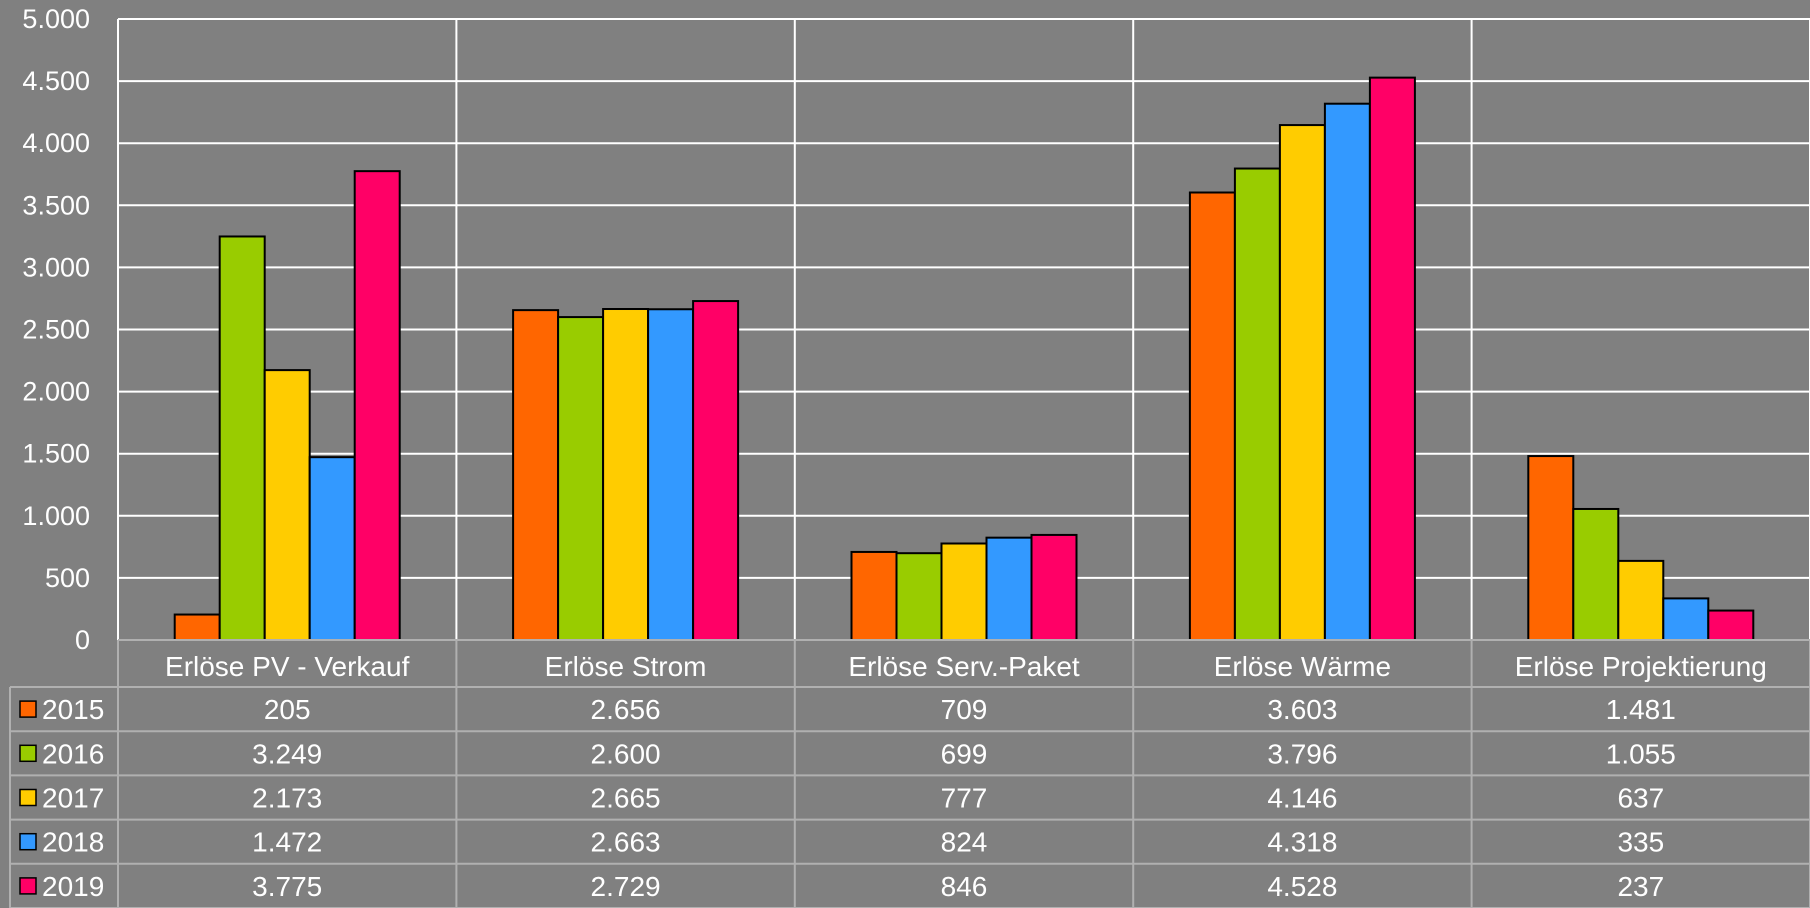 The image size is (1810, 908). What do you see at coordinates (1640, 842) in the screenshot?
I see `data-label: 335` at bounding box center [1640, 842].